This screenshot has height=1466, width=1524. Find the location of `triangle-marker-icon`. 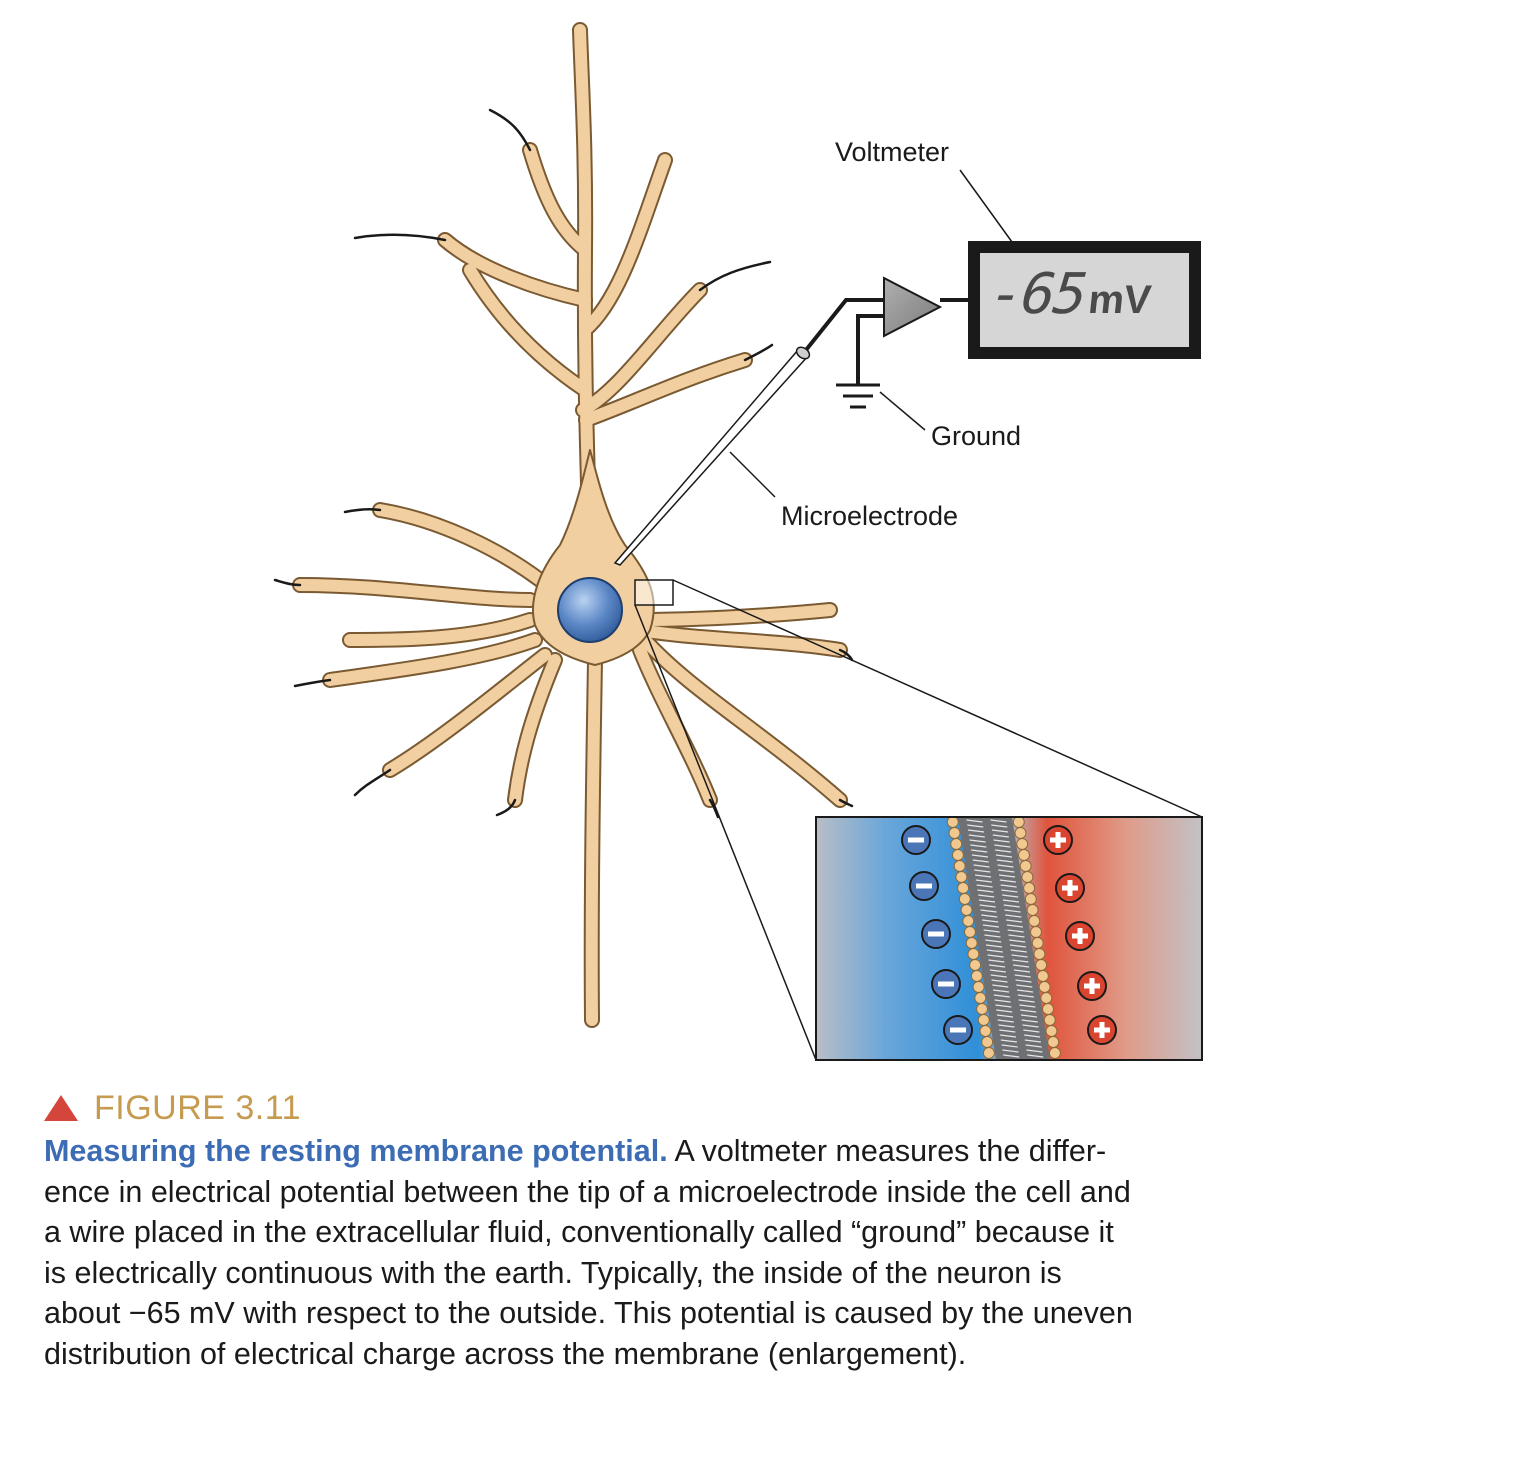

triangle-marker-icon is located at coordinates (61, 1108).